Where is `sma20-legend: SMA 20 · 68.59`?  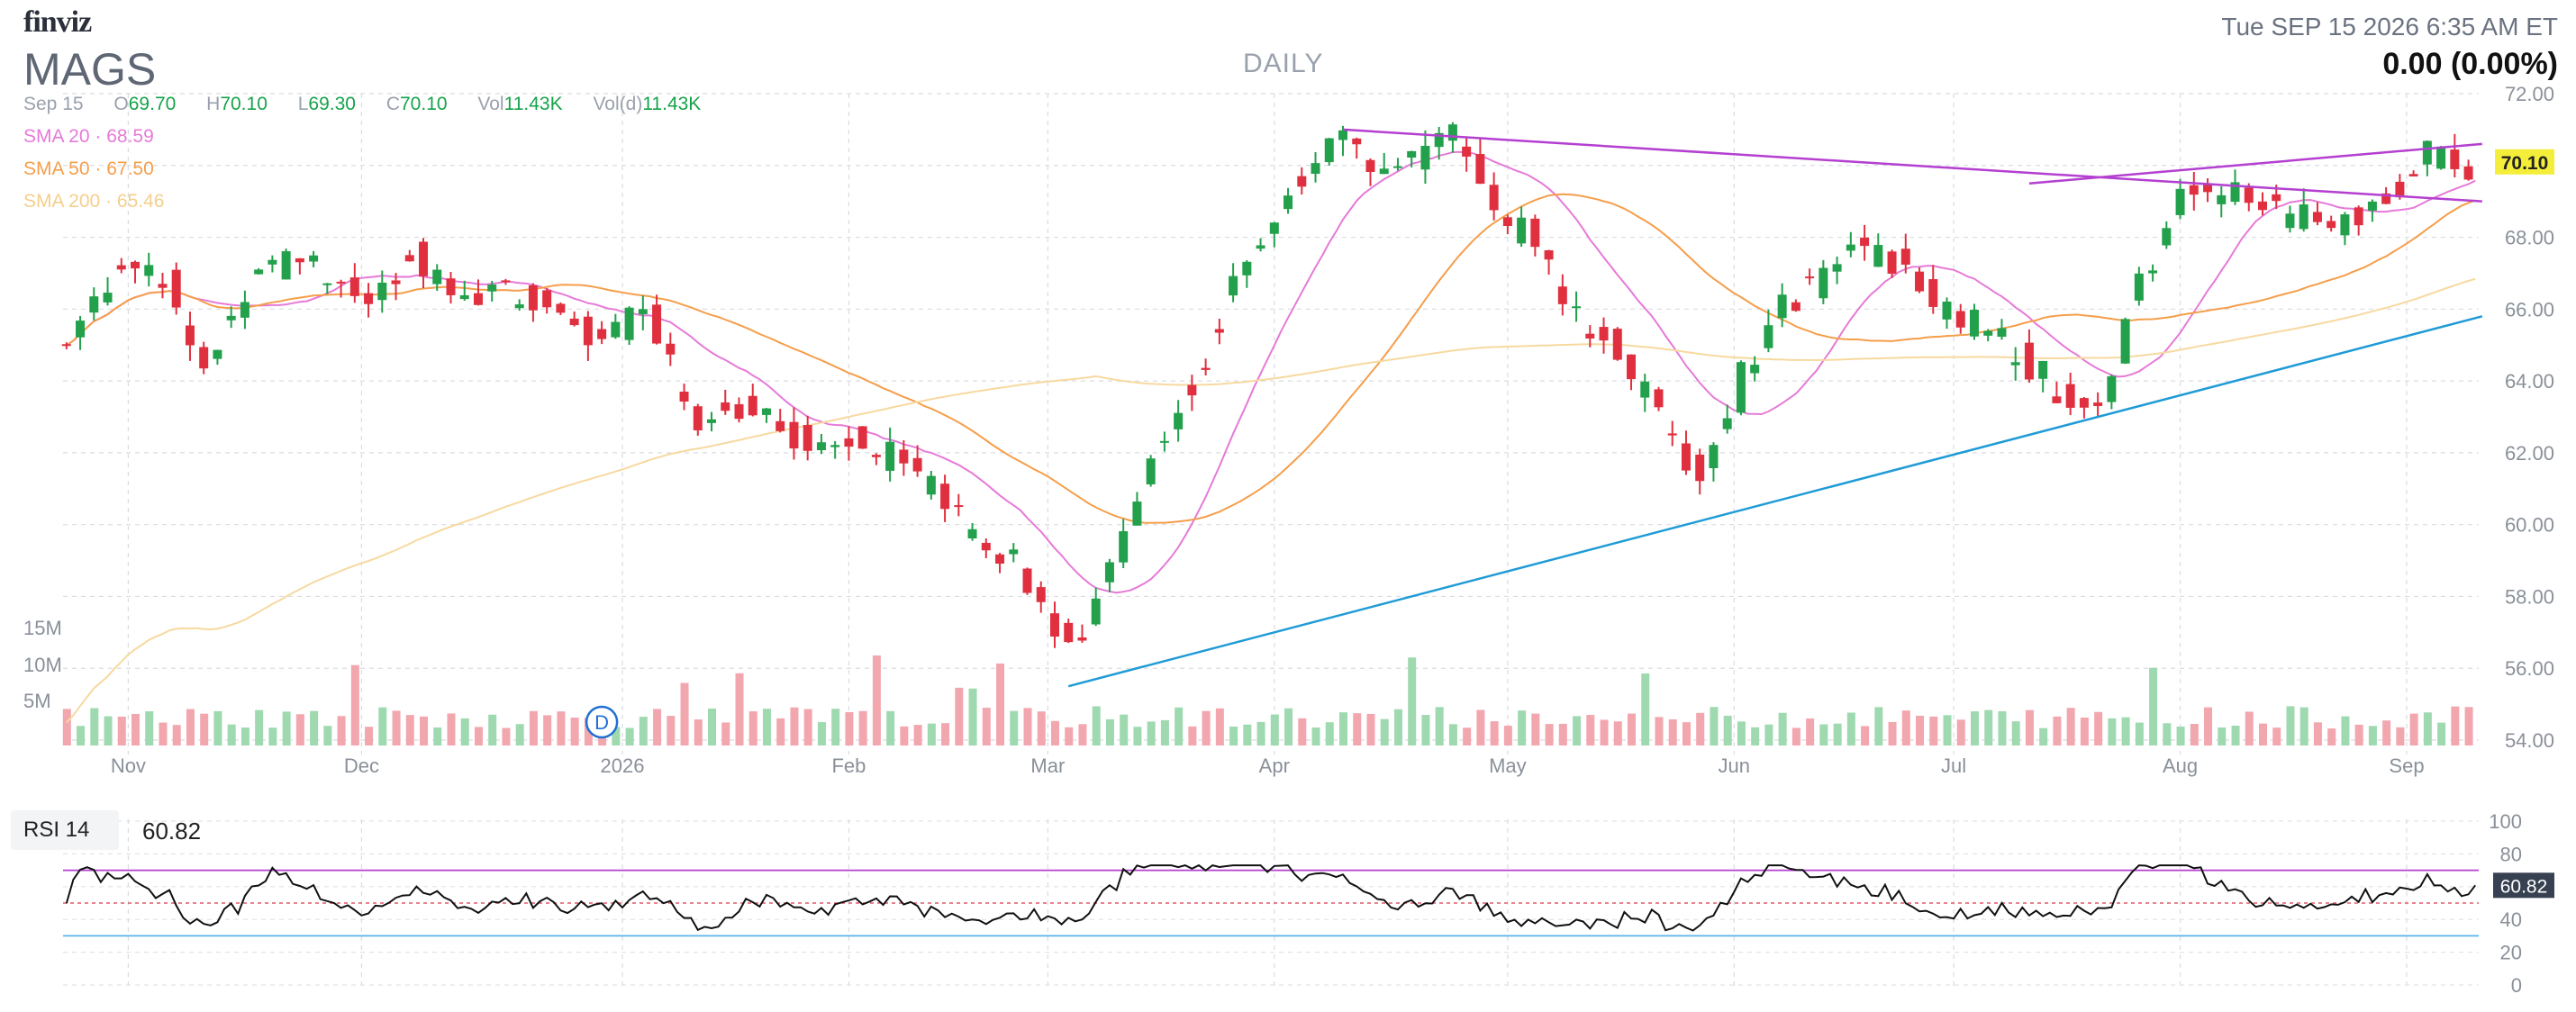
sma20-legend: SMA 20 · 68.59 is located at coordinates (88, 136).